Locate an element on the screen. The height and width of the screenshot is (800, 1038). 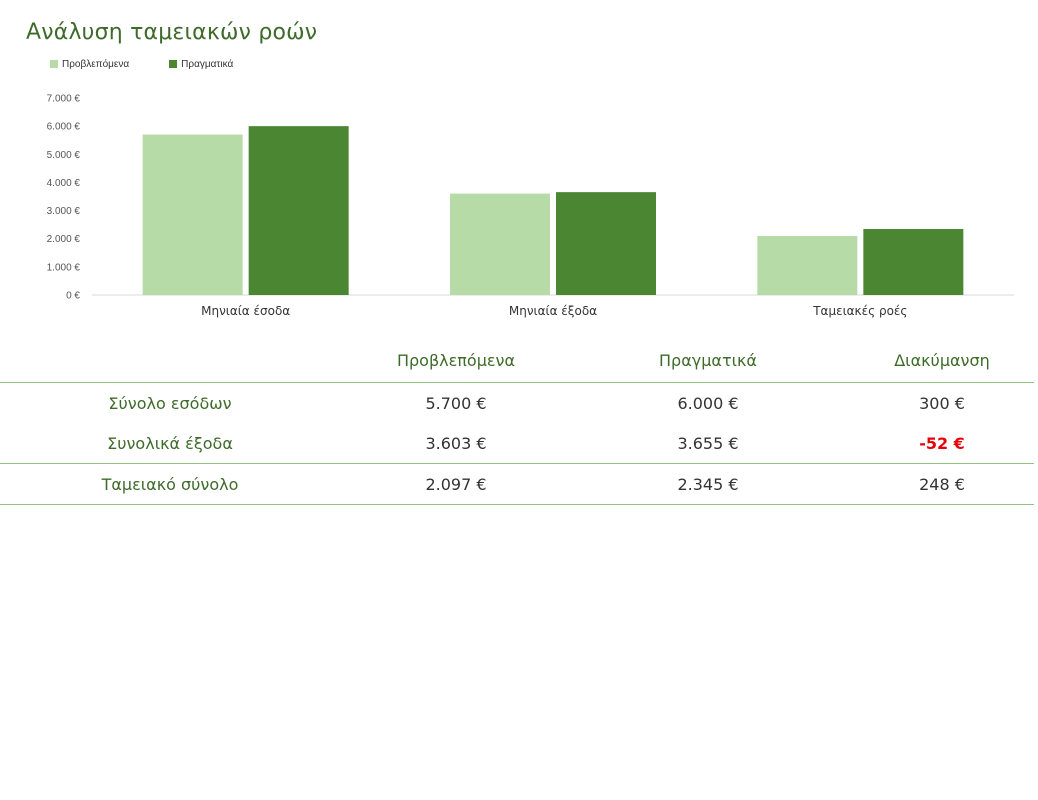
y-tick-label: 5.000 € is located at coordinates (64, 155).